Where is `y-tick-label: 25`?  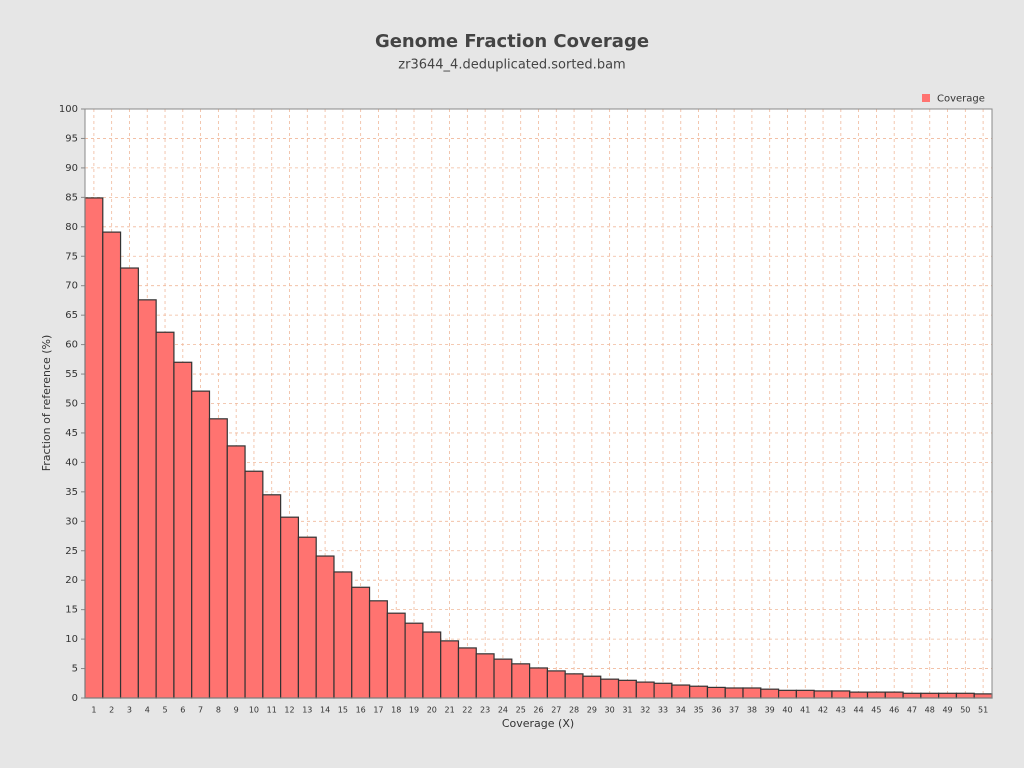 y-tick-label: 25 is located at coordinates (71, 551).